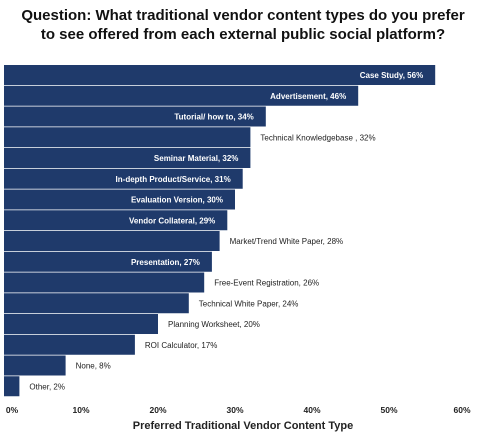  Describe the element at coordinates (266, 283) in the screenshot. I see `bar-label: Free-Event Registration, 26%` at that location.